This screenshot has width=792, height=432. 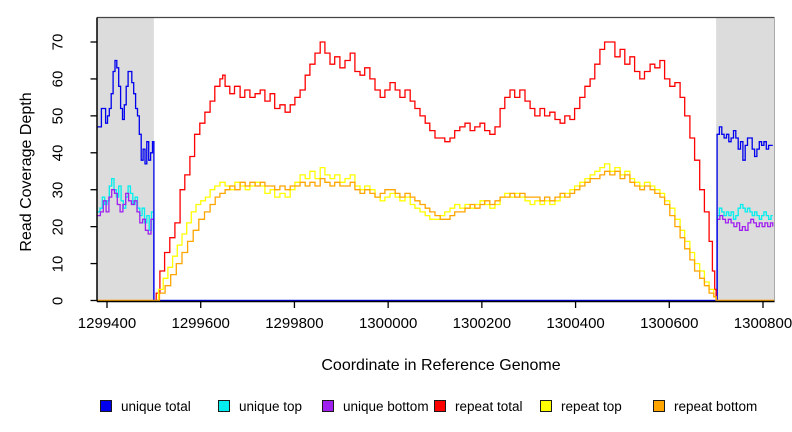 I want to click on y-tick-label: 40, so click(x=58, y=153).